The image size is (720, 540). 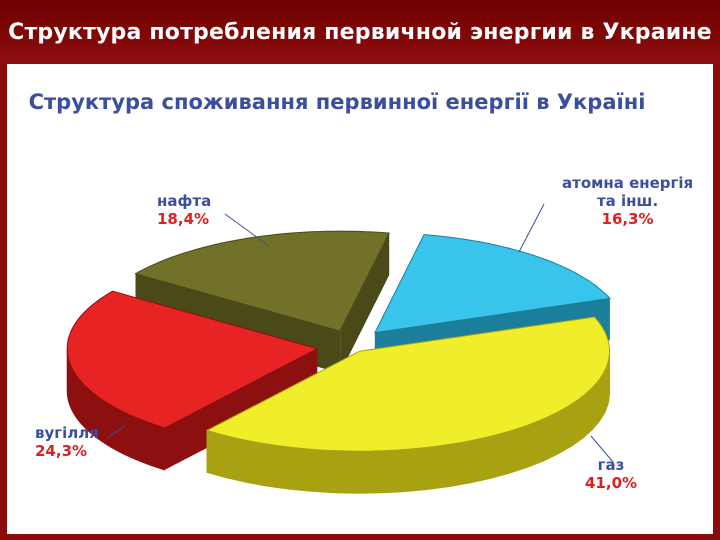 I want to click on label-coal: вугілля 24,3%, so click(x=67, y=442).